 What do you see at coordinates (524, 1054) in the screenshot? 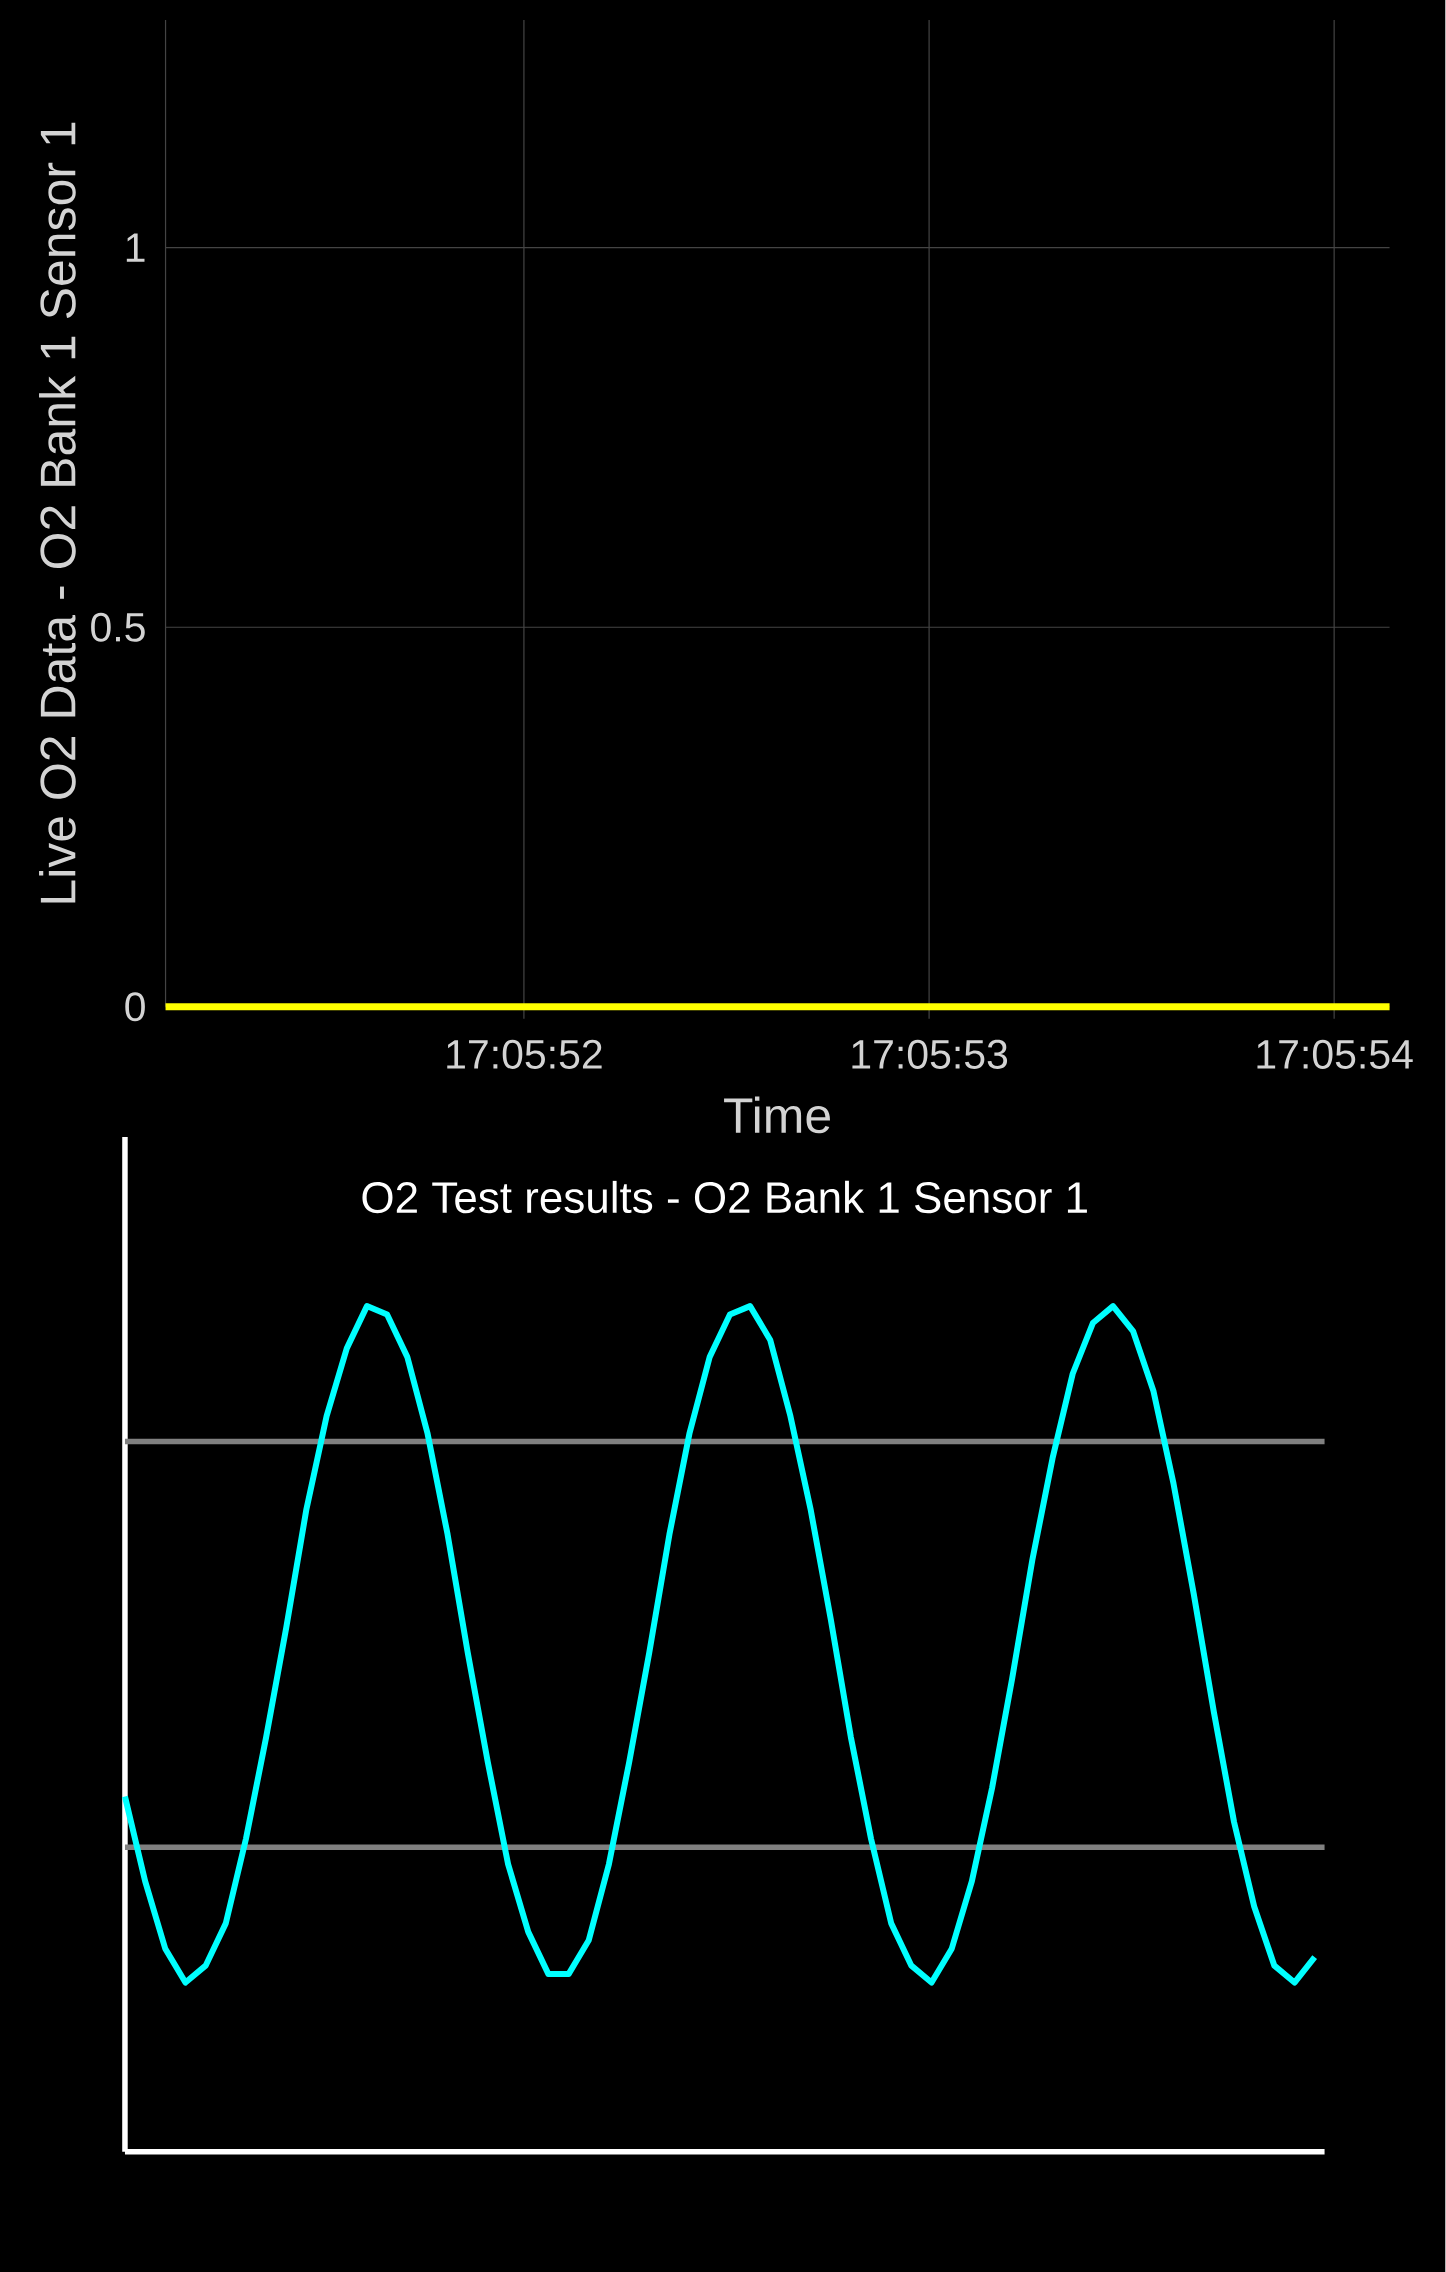
I see `x-tick-label: 17:05:52` at bounding box center [524, 1054].